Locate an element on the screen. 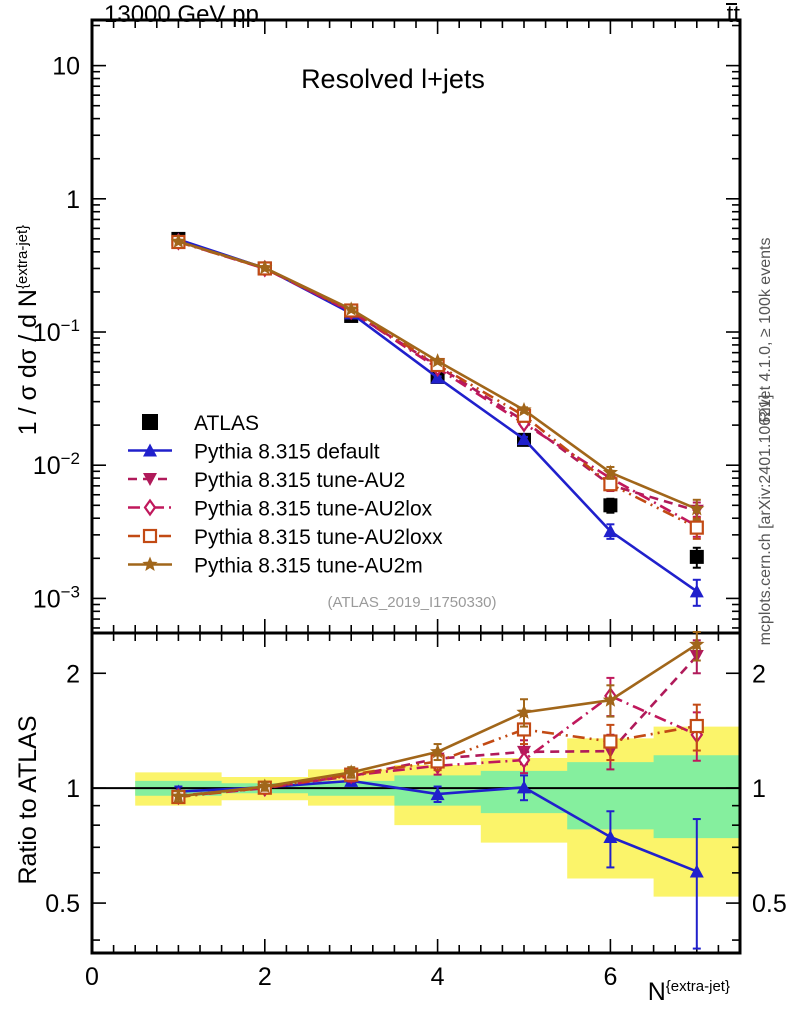  legend-item-1: Pythia 8.315 default is located at coordinates (254, 452).